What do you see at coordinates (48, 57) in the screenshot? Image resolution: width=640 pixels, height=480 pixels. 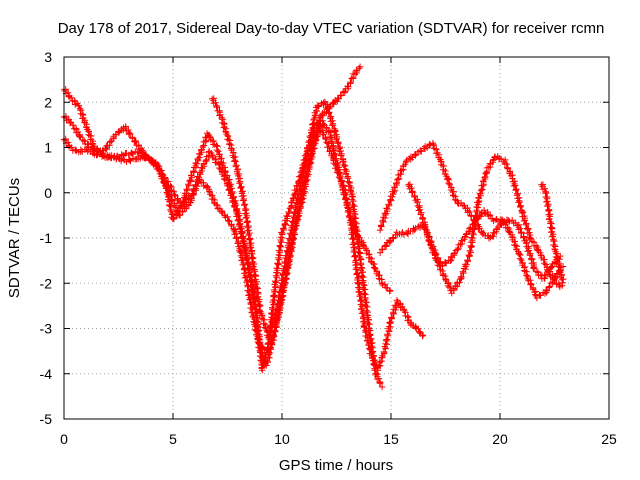 I see `y-tick-label: 3` at bounding box center [48, 57].